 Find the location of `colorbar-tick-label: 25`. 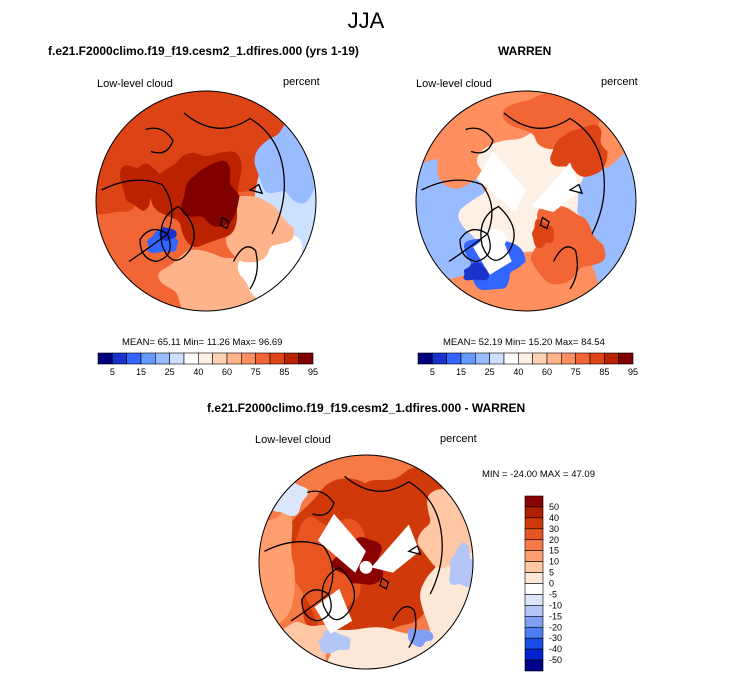

colorbar-tick-label: 25 is located at coordinates (490, 372).